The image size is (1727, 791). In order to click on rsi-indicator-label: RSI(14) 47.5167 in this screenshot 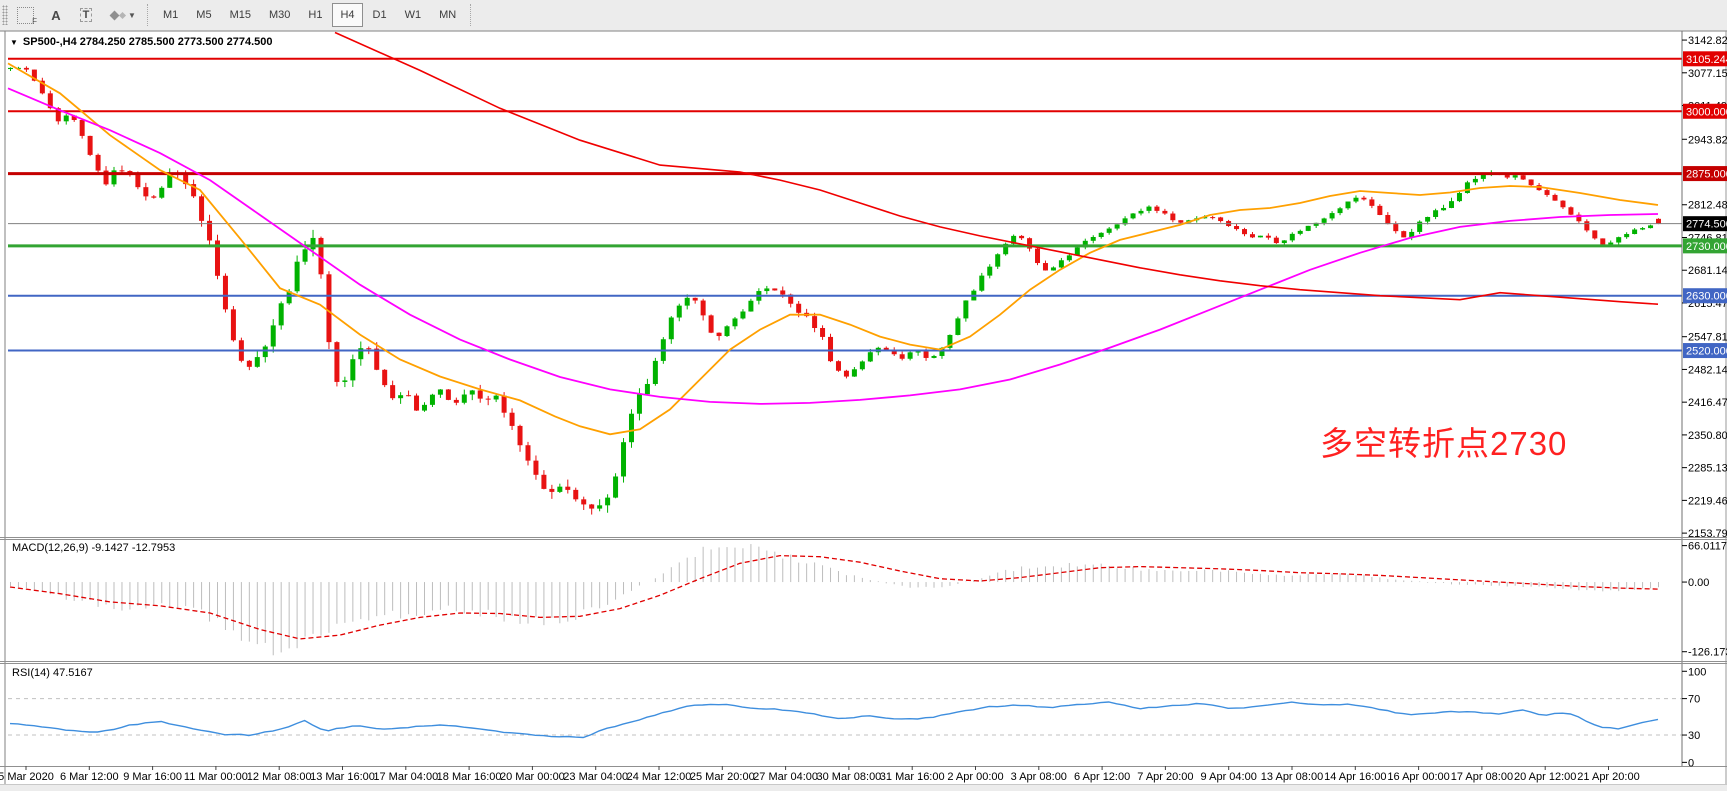, I will do `click(52, 673)`.